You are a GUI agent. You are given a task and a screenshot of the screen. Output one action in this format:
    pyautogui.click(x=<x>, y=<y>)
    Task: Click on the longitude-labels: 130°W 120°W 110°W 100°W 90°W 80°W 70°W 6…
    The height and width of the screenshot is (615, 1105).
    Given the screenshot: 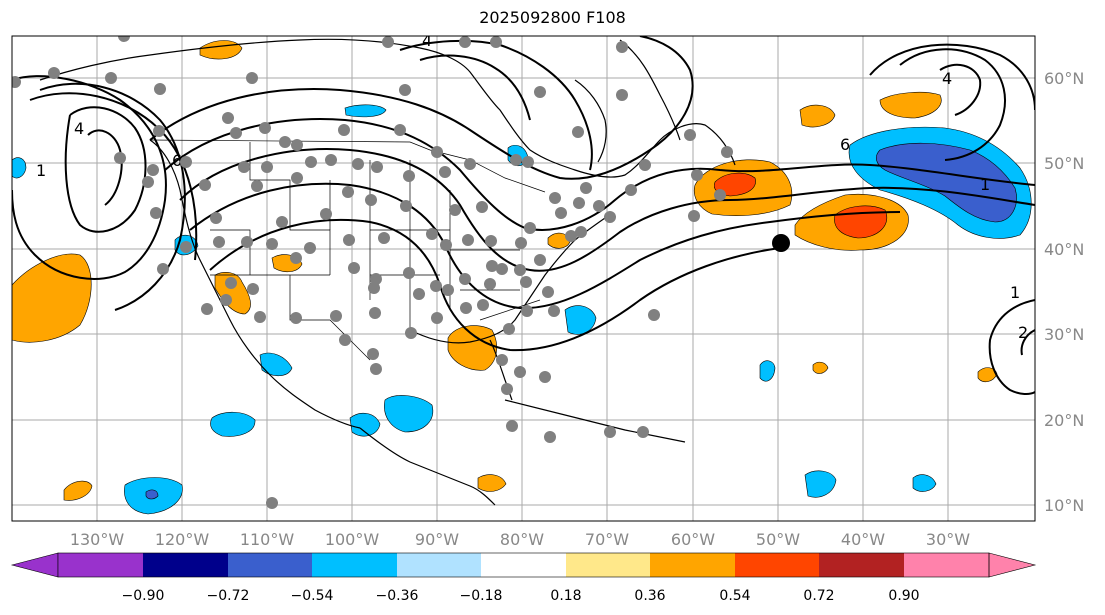 What is the action you would take?
    pyautogui.click(x=520, y=539)
    